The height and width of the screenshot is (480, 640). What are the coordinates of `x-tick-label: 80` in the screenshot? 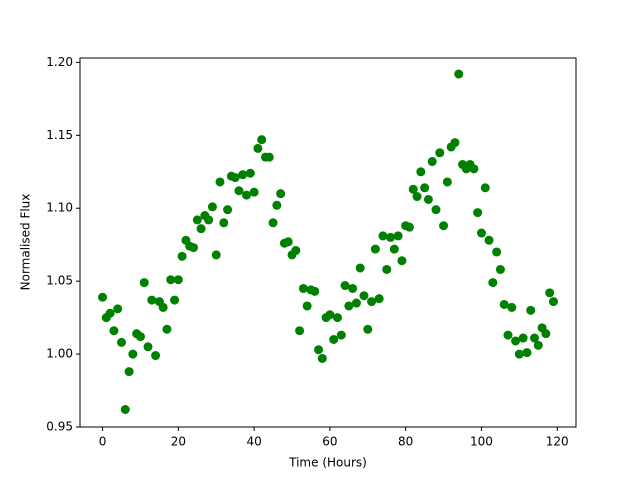 It's located at (405, 442).